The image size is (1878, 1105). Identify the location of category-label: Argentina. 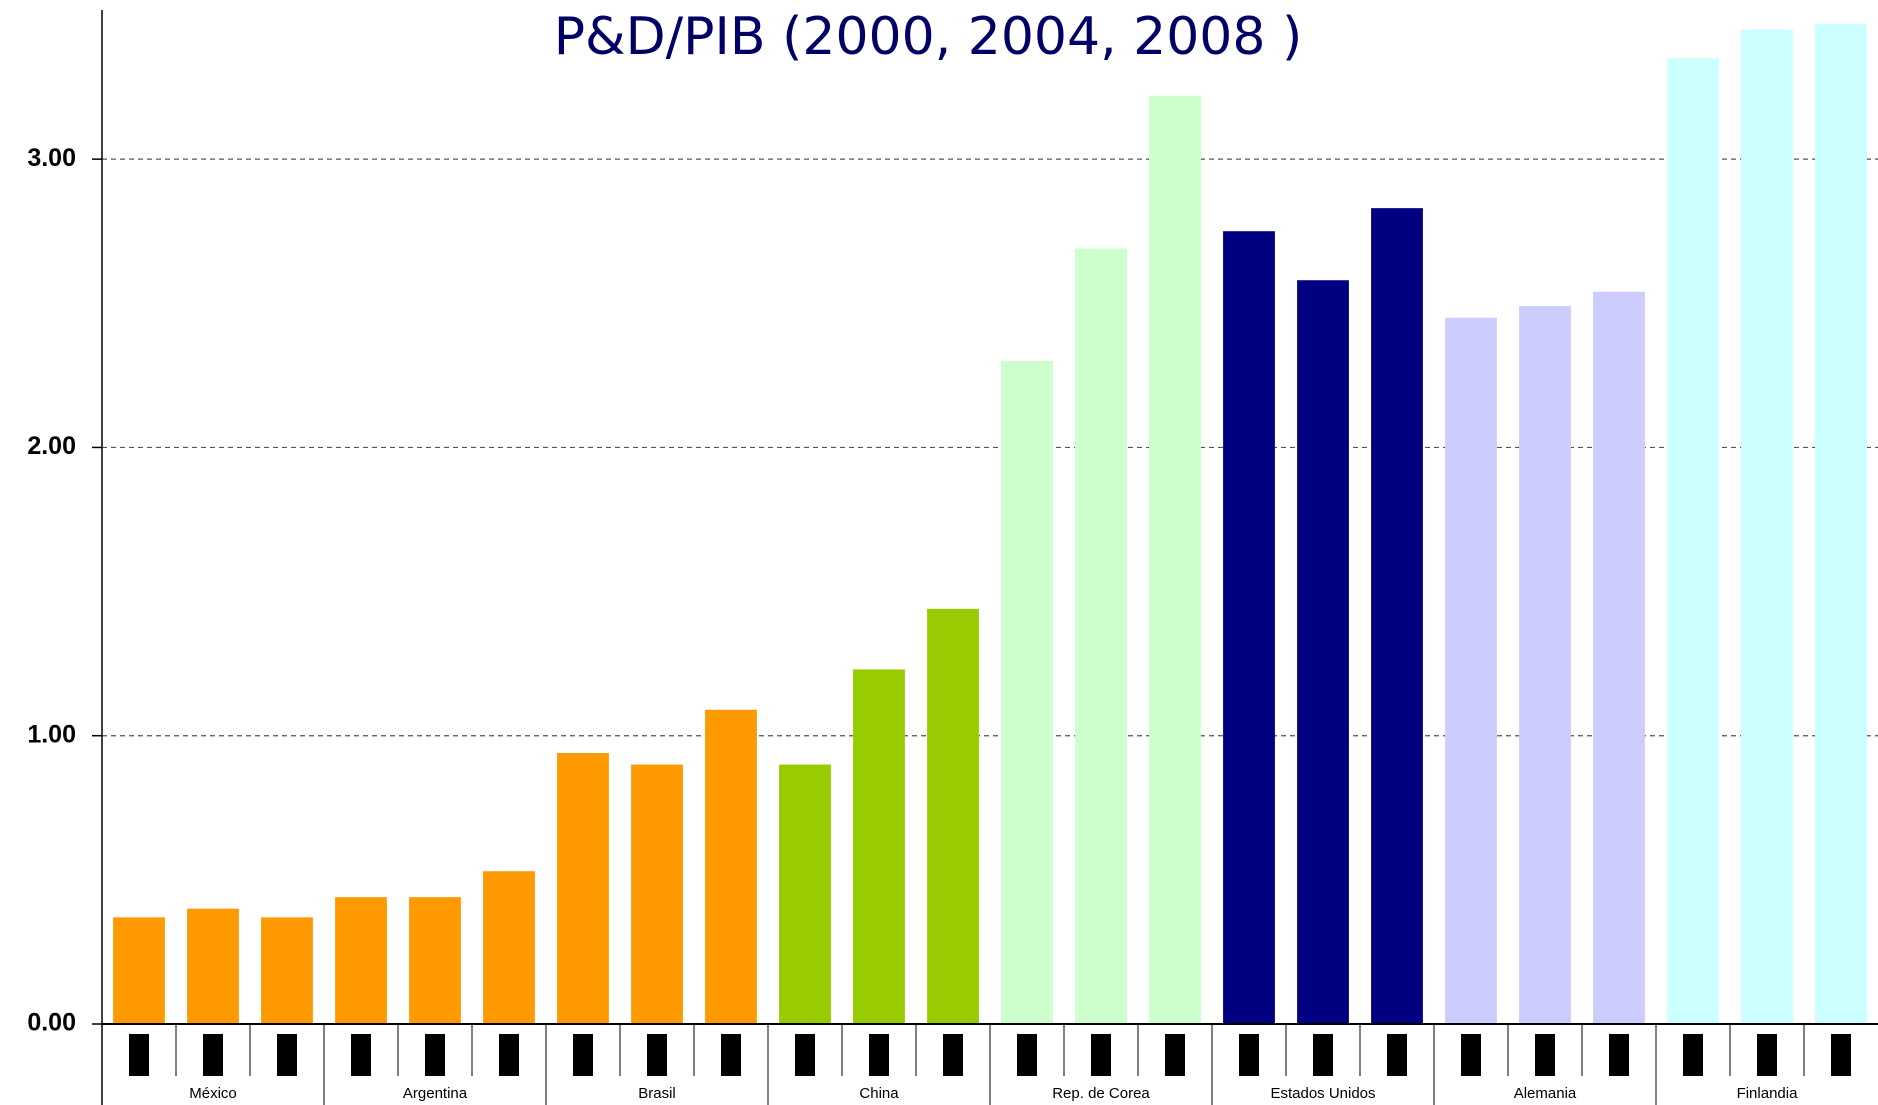
(435, 1093).